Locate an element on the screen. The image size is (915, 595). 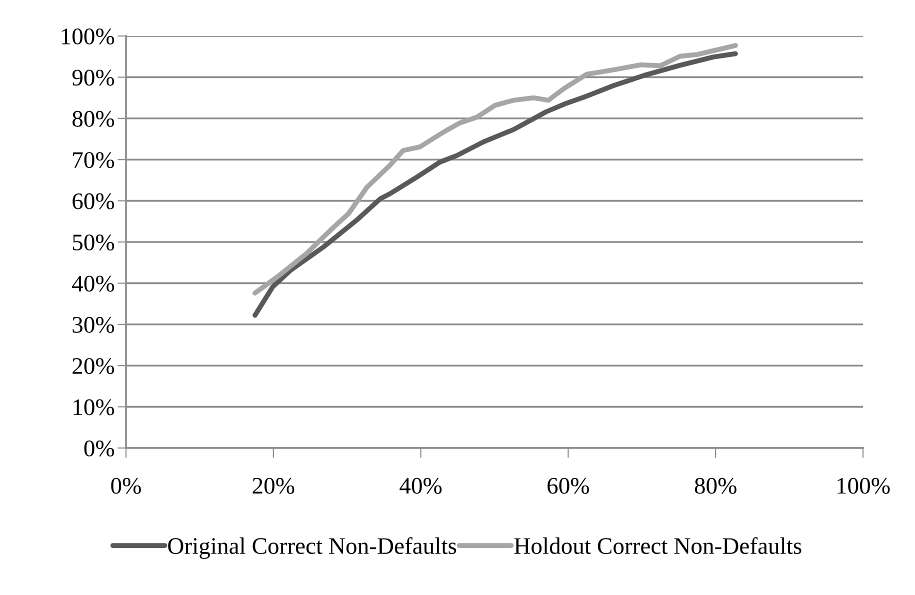
y-tick-label: 90% is located at coordinates (93, 78).